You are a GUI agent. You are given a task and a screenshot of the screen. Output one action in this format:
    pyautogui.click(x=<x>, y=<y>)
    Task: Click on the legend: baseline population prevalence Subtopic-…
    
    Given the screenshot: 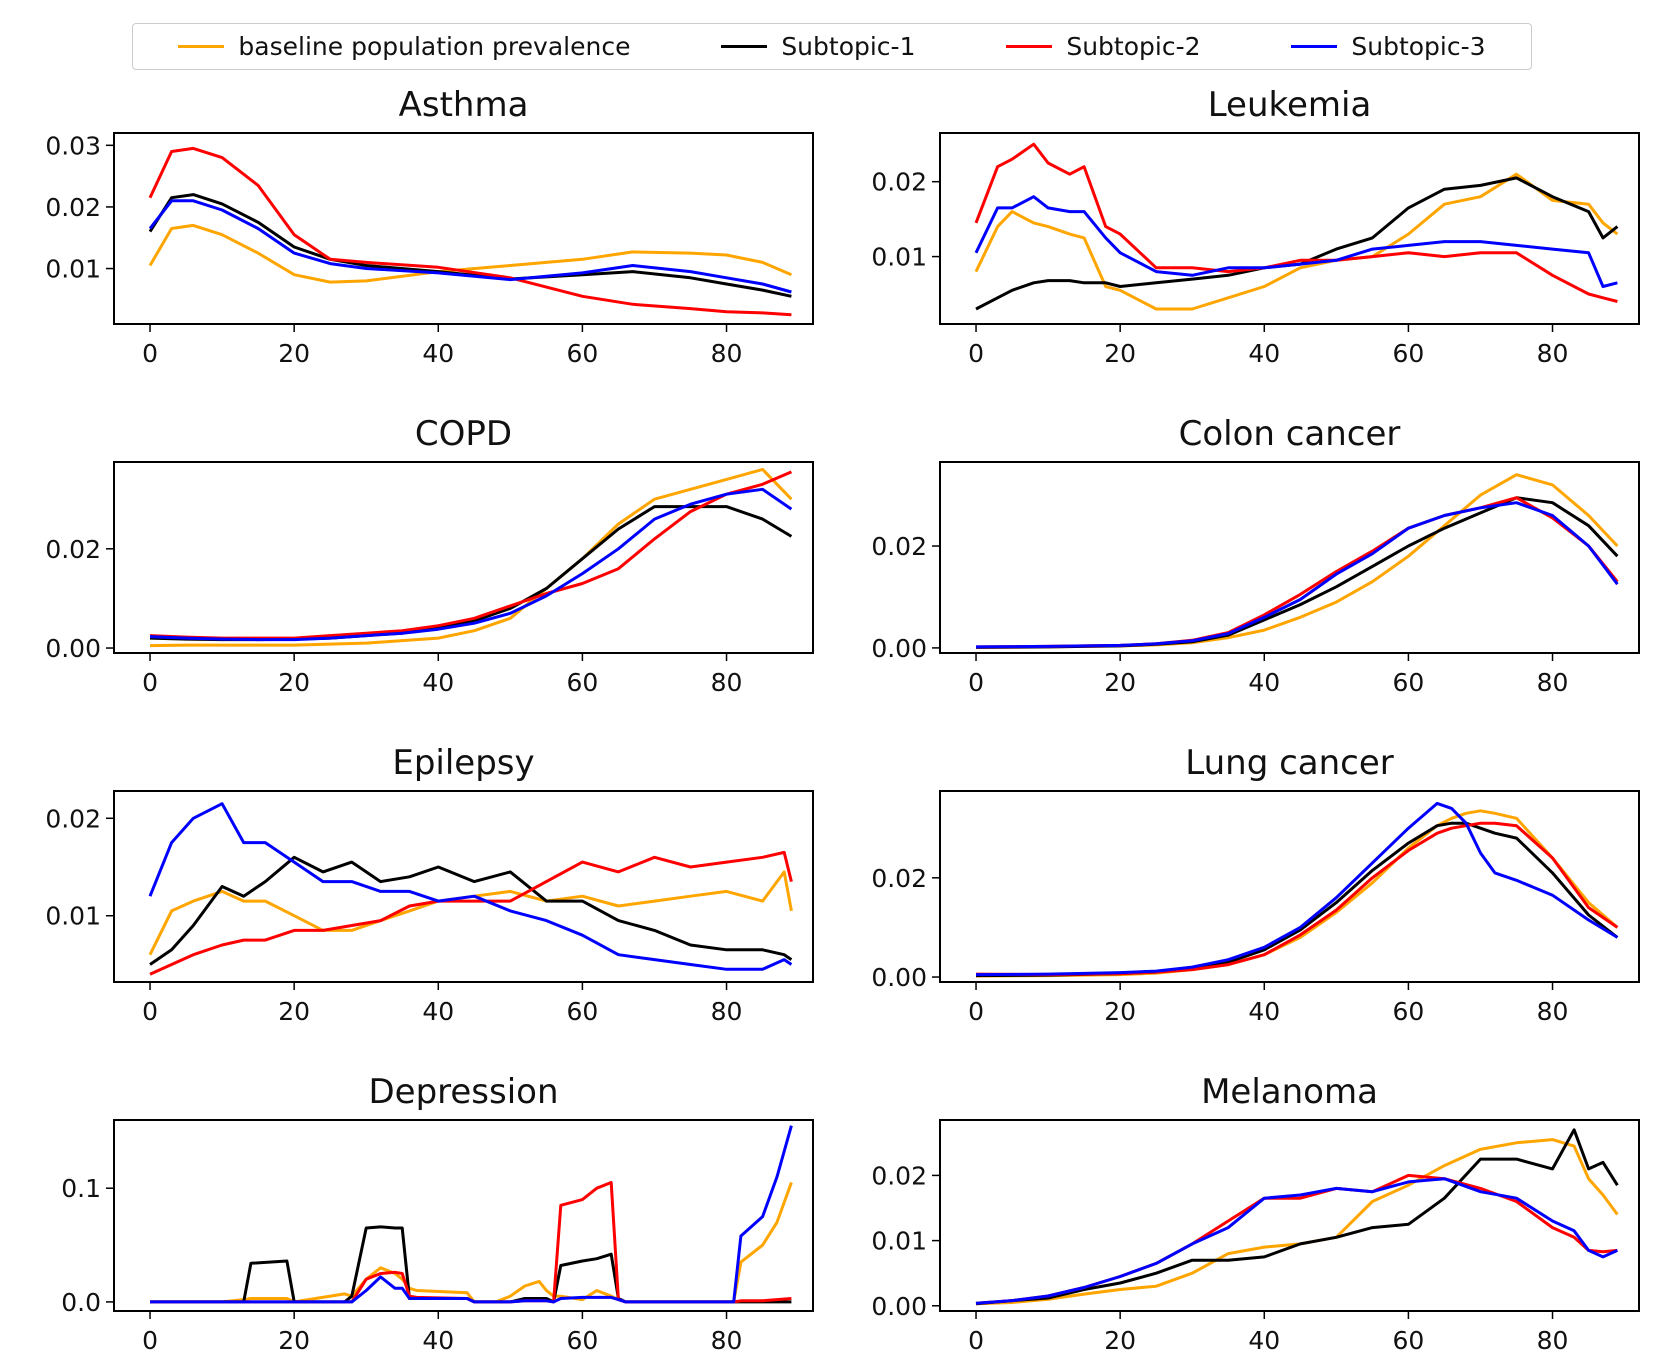 What is the action you would take?
    pyautogui.click(x=832, y=46)
    